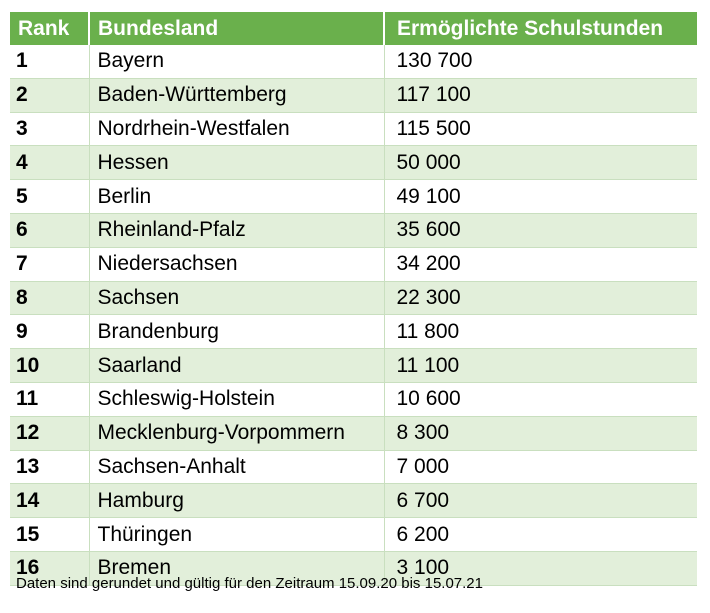 This screenshot has height=613, width=710. What do you see at coordinates (50, 196) in the screenshot?
I see `rank-cell: 5` at bounding box center [50, 196].